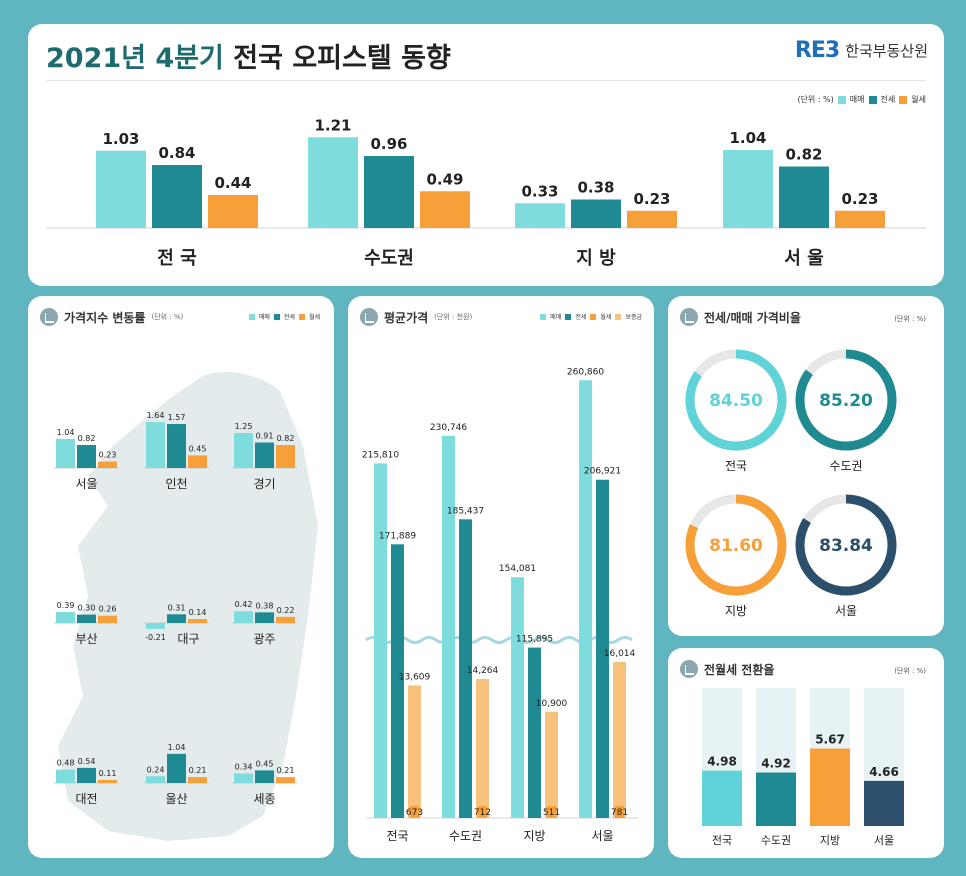 This screenshot has height=876, width=966. What do you see at coordinates (499, 640) in the screenshot?
I see `axis-break-line` at bounding box center [499, 640].